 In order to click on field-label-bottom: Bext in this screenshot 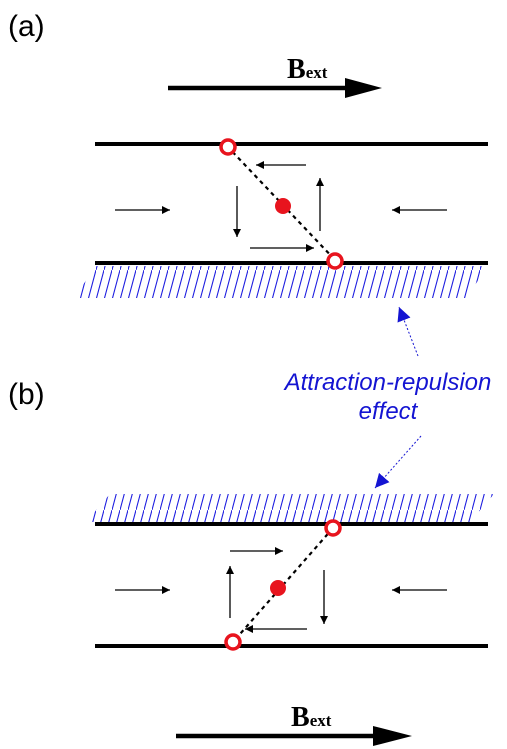, I will do `click(311, 717)`.